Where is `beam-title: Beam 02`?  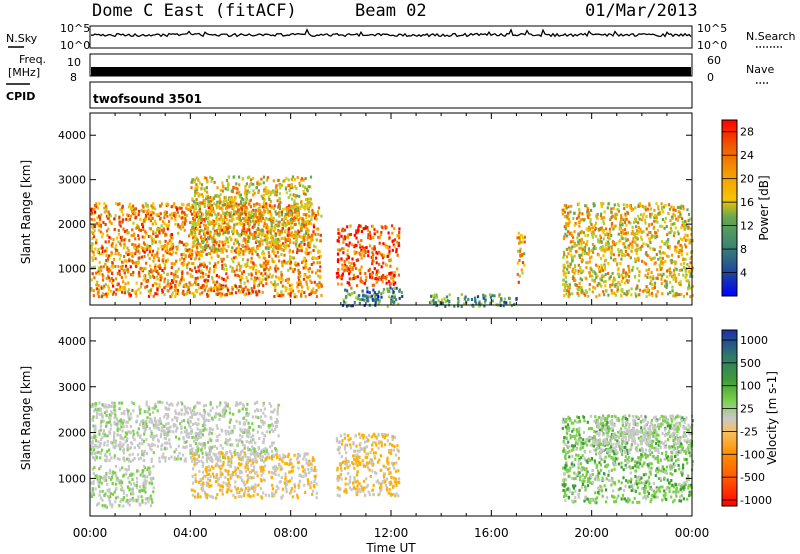 beam-title: Beam 02 is located at coordinates (391, 11).